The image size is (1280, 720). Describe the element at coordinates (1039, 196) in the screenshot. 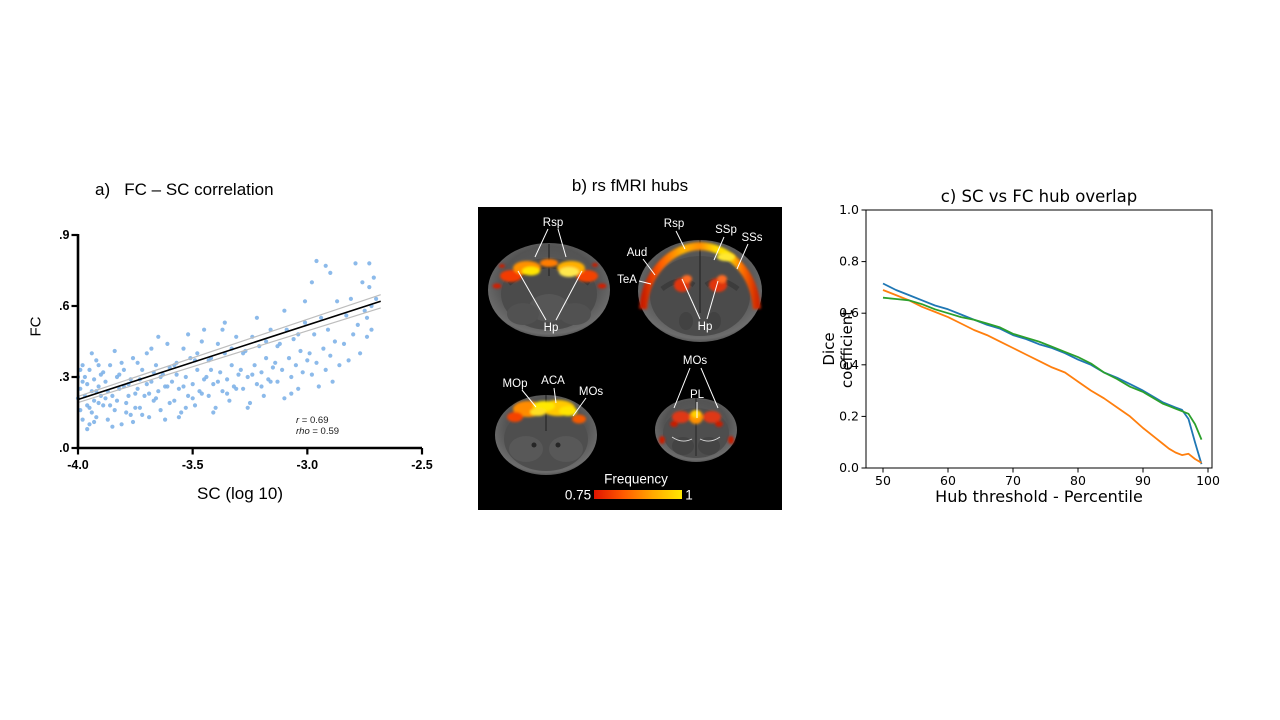

I see `panel-c-title: c) SC vs FC hub overlap` at that location.